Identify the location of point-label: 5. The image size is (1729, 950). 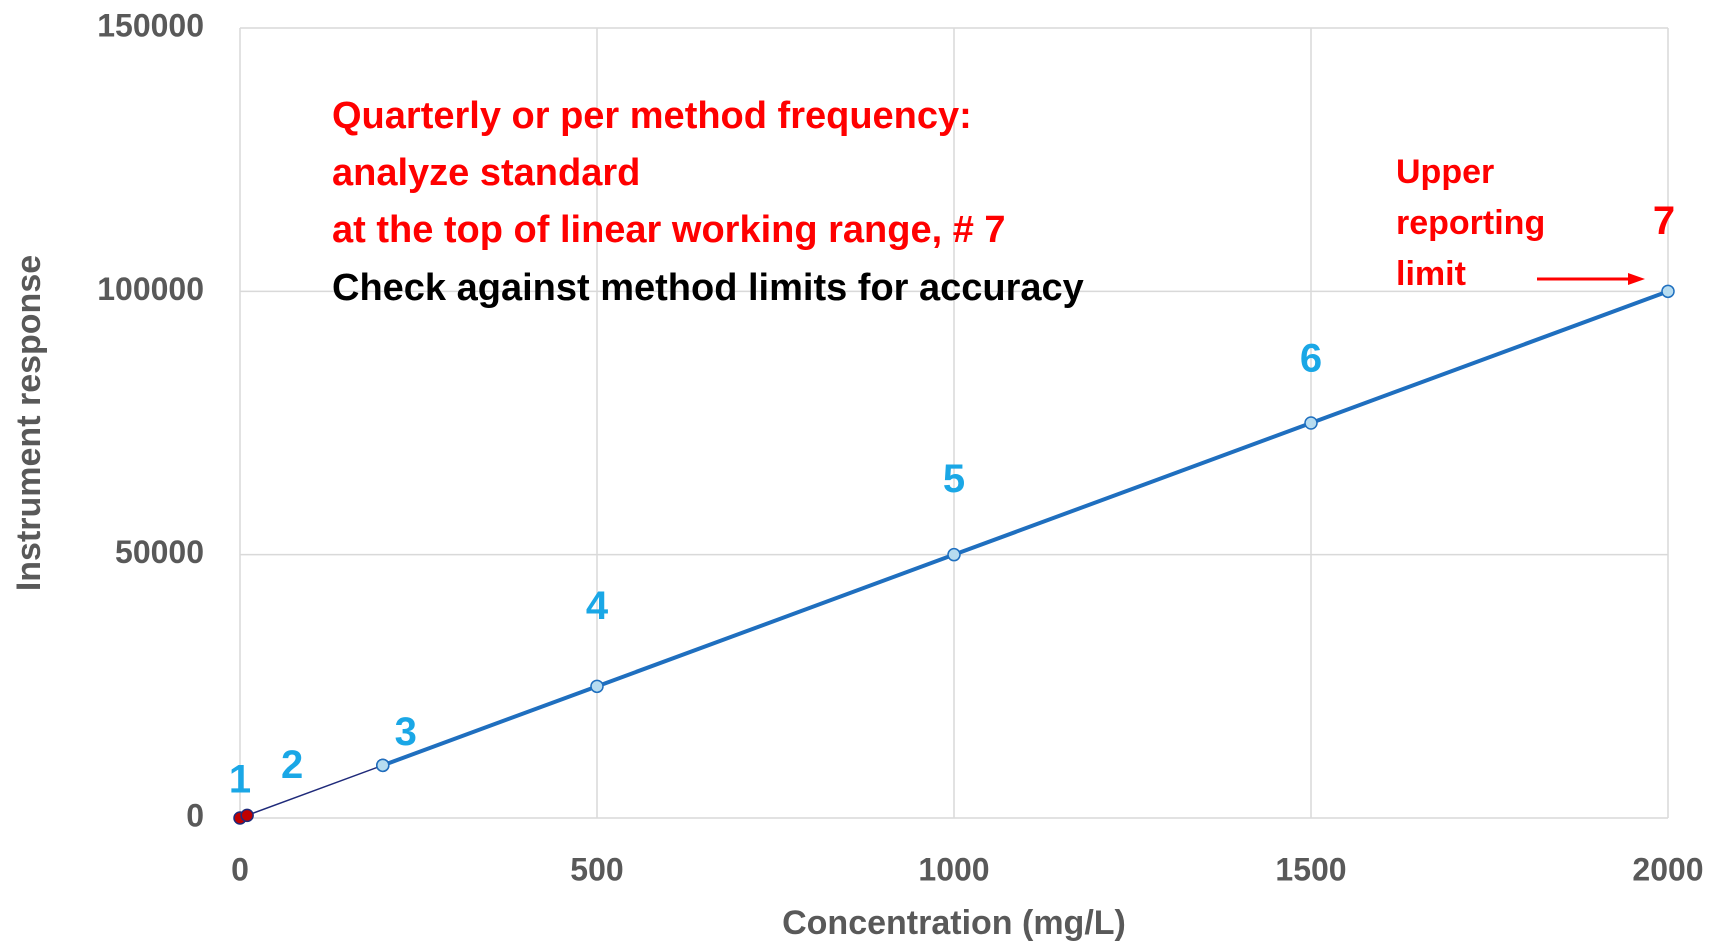
(954, 479).